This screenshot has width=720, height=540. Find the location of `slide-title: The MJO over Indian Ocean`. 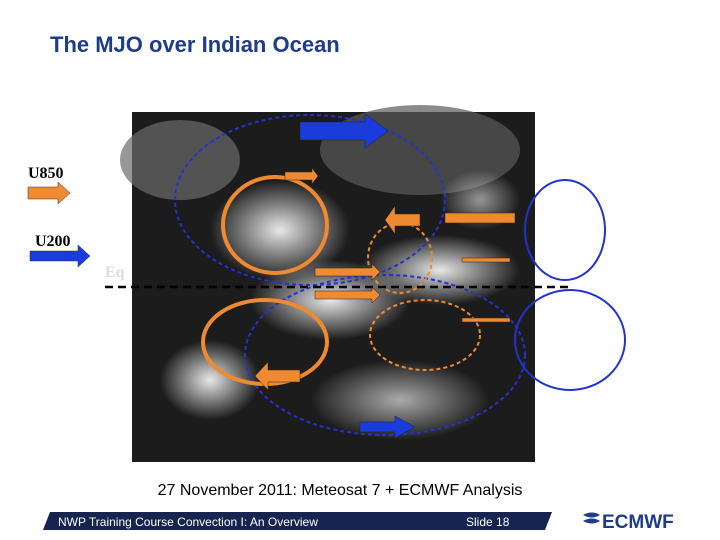

slide-title: The MJO over Indian Ocean is located at coordinates (195, 44).